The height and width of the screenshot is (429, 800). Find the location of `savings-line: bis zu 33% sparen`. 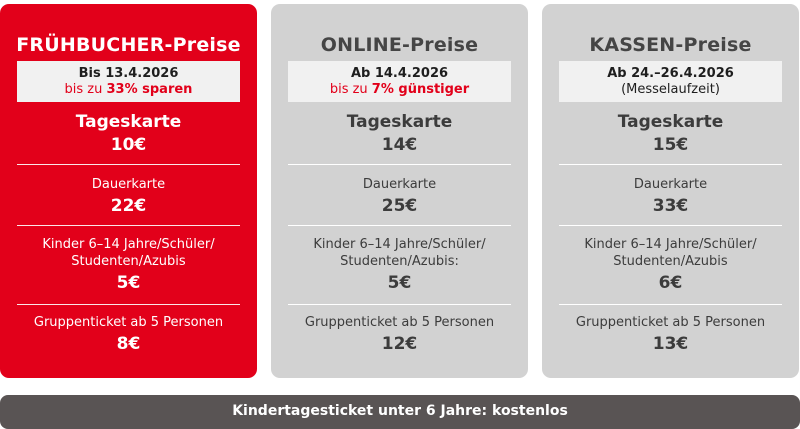

savings-line: bis zu 33% sparen is located at coordinates (128, 90).